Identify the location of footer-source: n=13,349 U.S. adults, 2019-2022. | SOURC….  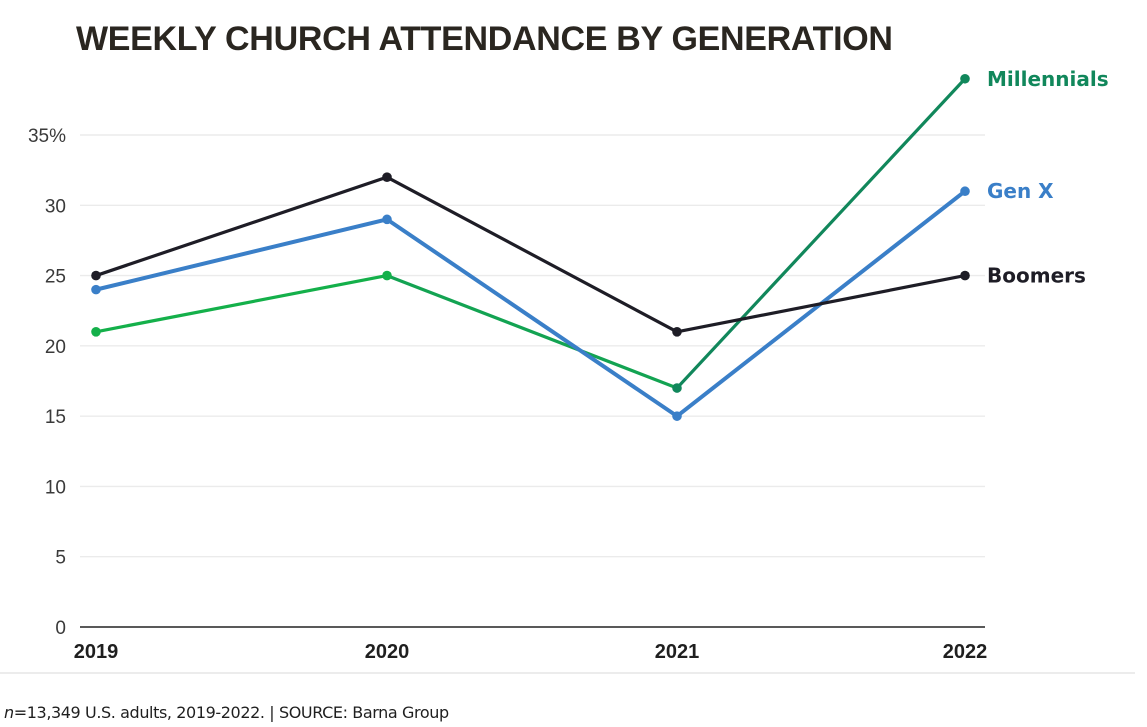
(226, 712).